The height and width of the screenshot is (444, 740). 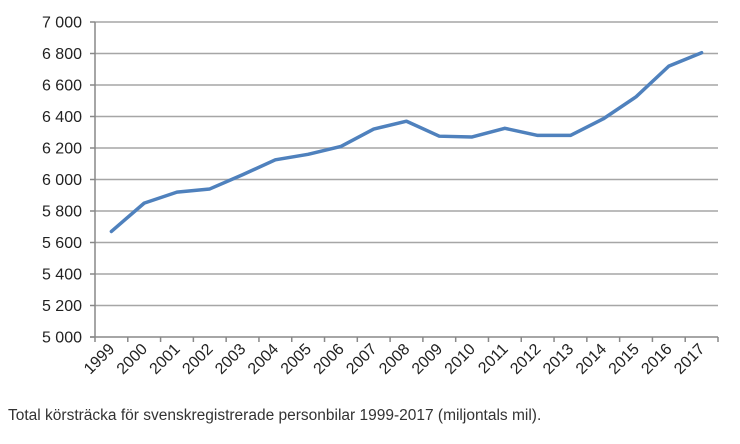 What do you see at coordinates (132, 359) in the screenshot?
I see `x-tick-label: 2000` at bounding box center [132, 359].